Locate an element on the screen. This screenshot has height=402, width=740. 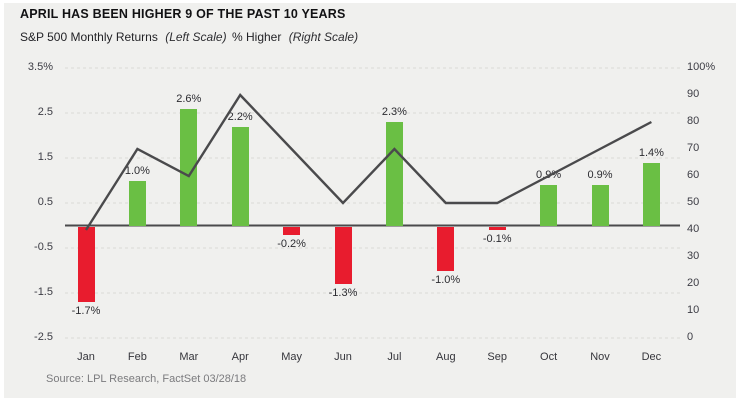
bar-value-label-dec: 1.4% is located at coordinates (651, 152).